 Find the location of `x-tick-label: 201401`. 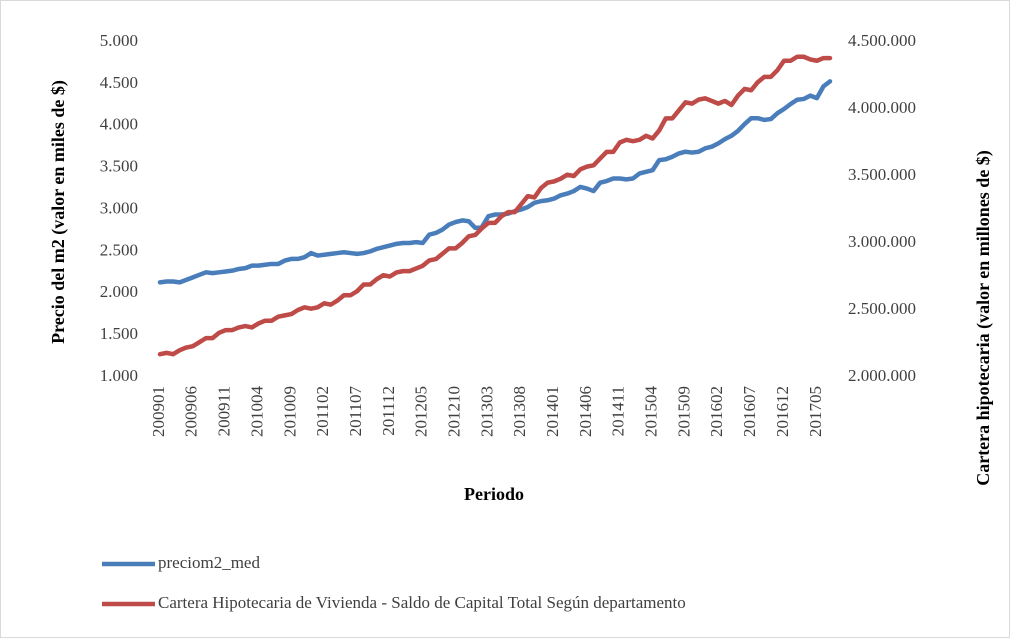

x-tick-label: 201401 is located at coordinates (552, 411).